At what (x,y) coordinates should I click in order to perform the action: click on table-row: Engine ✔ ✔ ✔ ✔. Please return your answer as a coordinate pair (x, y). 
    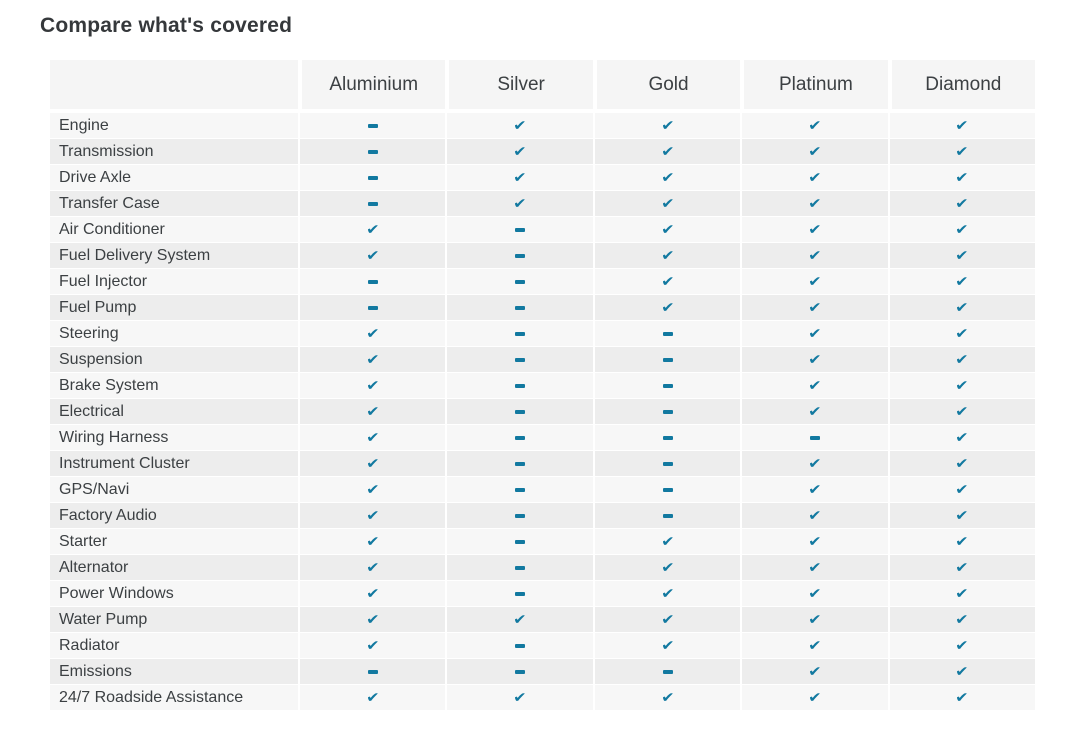
    Looking at the image, I should click on (543, 126).